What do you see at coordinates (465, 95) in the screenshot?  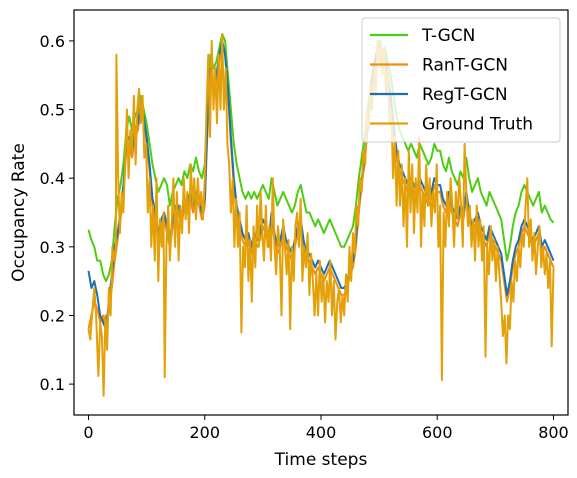 I see `legend-label: RegT-GCN` at bounding box center [465, 95].